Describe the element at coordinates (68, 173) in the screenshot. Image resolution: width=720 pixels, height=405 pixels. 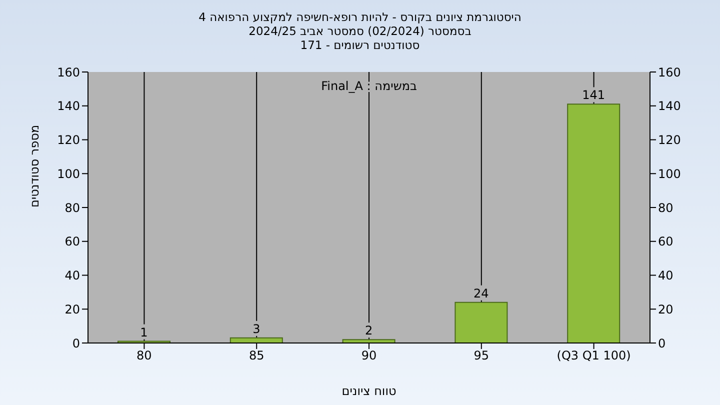
I see `y-tick-label: 100` at that location.